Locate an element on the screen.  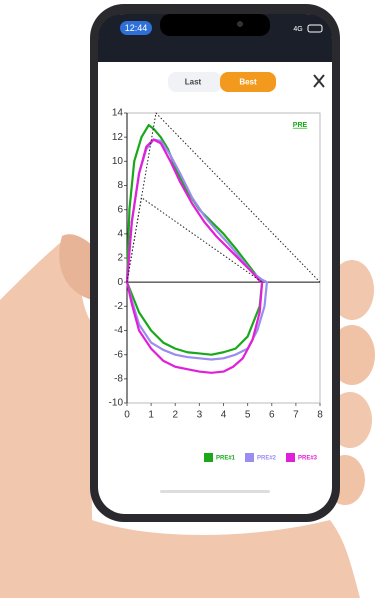
y-tick-label: -10 is located at coordinates (116, 403).